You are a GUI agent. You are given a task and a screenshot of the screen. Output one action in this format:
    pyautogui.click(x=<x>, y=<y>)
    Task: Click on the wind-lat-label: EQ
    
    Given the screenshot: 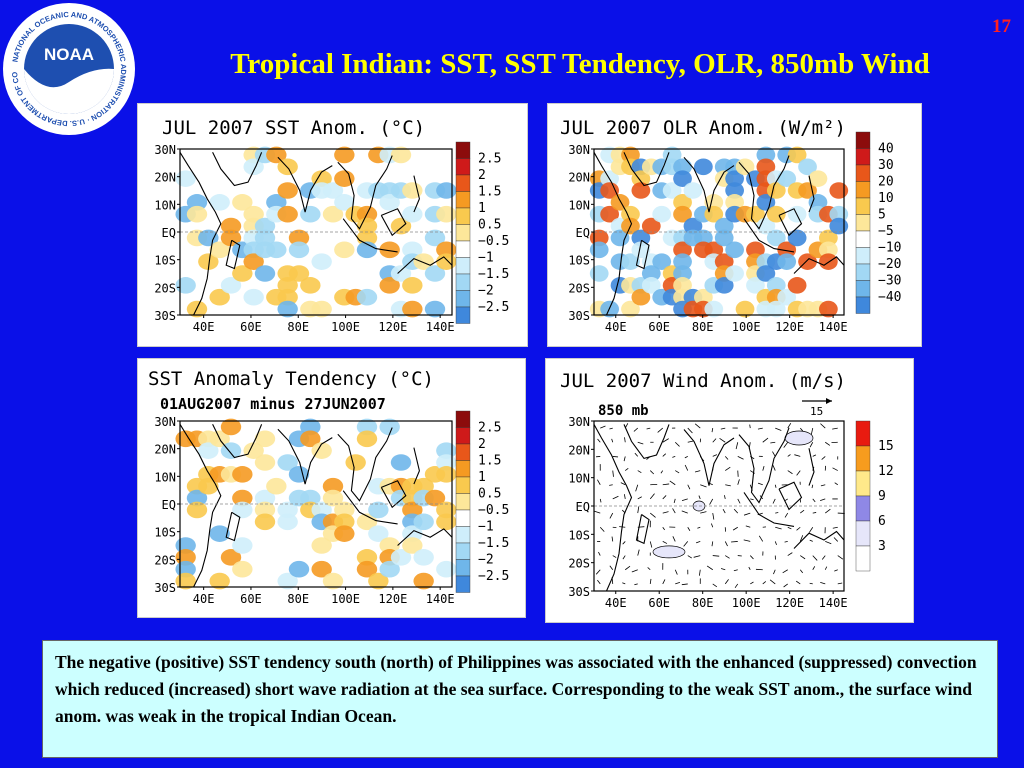 What is the action you would take?
    pyautogui.click(x=583, y=507)
    